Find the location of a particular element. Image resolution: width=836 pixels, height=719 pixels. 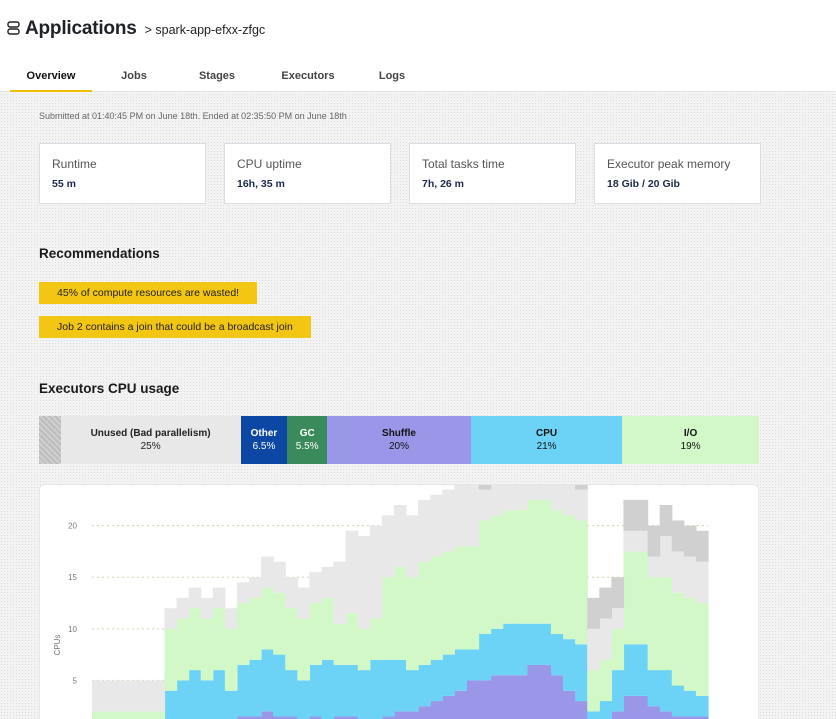

tab-executors: Executors is located at coordinates (308, 76).